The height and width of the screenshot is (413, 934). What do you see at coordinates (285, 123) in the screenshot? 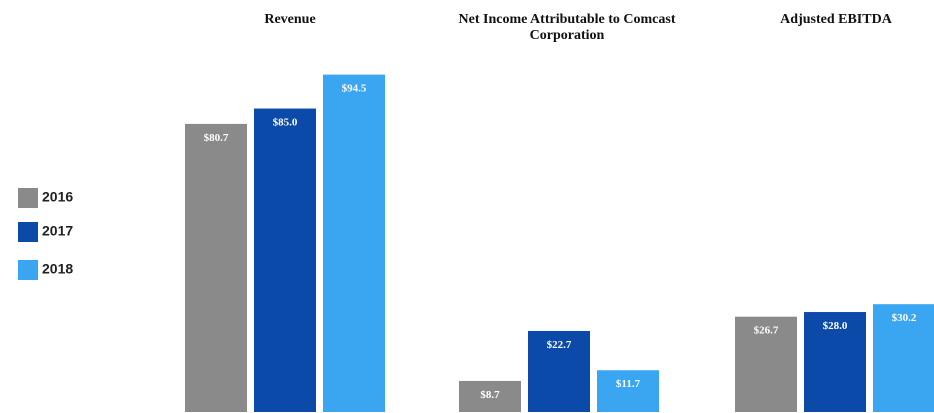
I see `value-label: $85.0` at bounding box center [285, 123].